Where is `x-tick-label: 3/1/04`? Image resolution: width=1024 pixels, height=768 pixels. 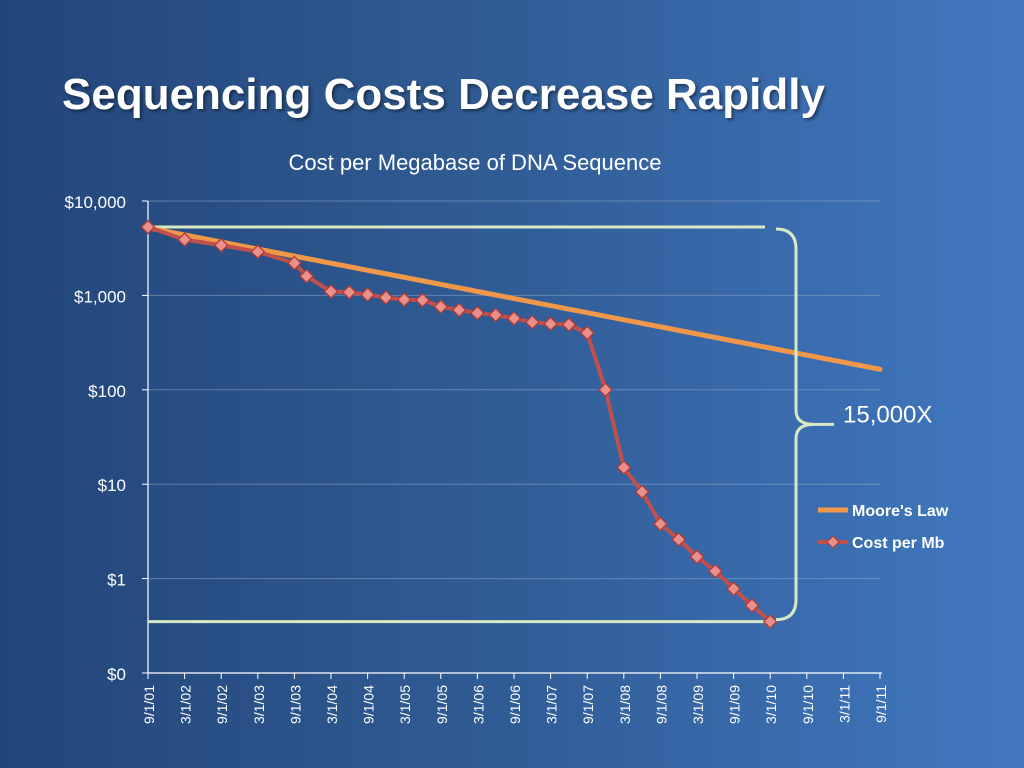 x-tick-label: 3/1/04 is located at coordinates (332, 704).